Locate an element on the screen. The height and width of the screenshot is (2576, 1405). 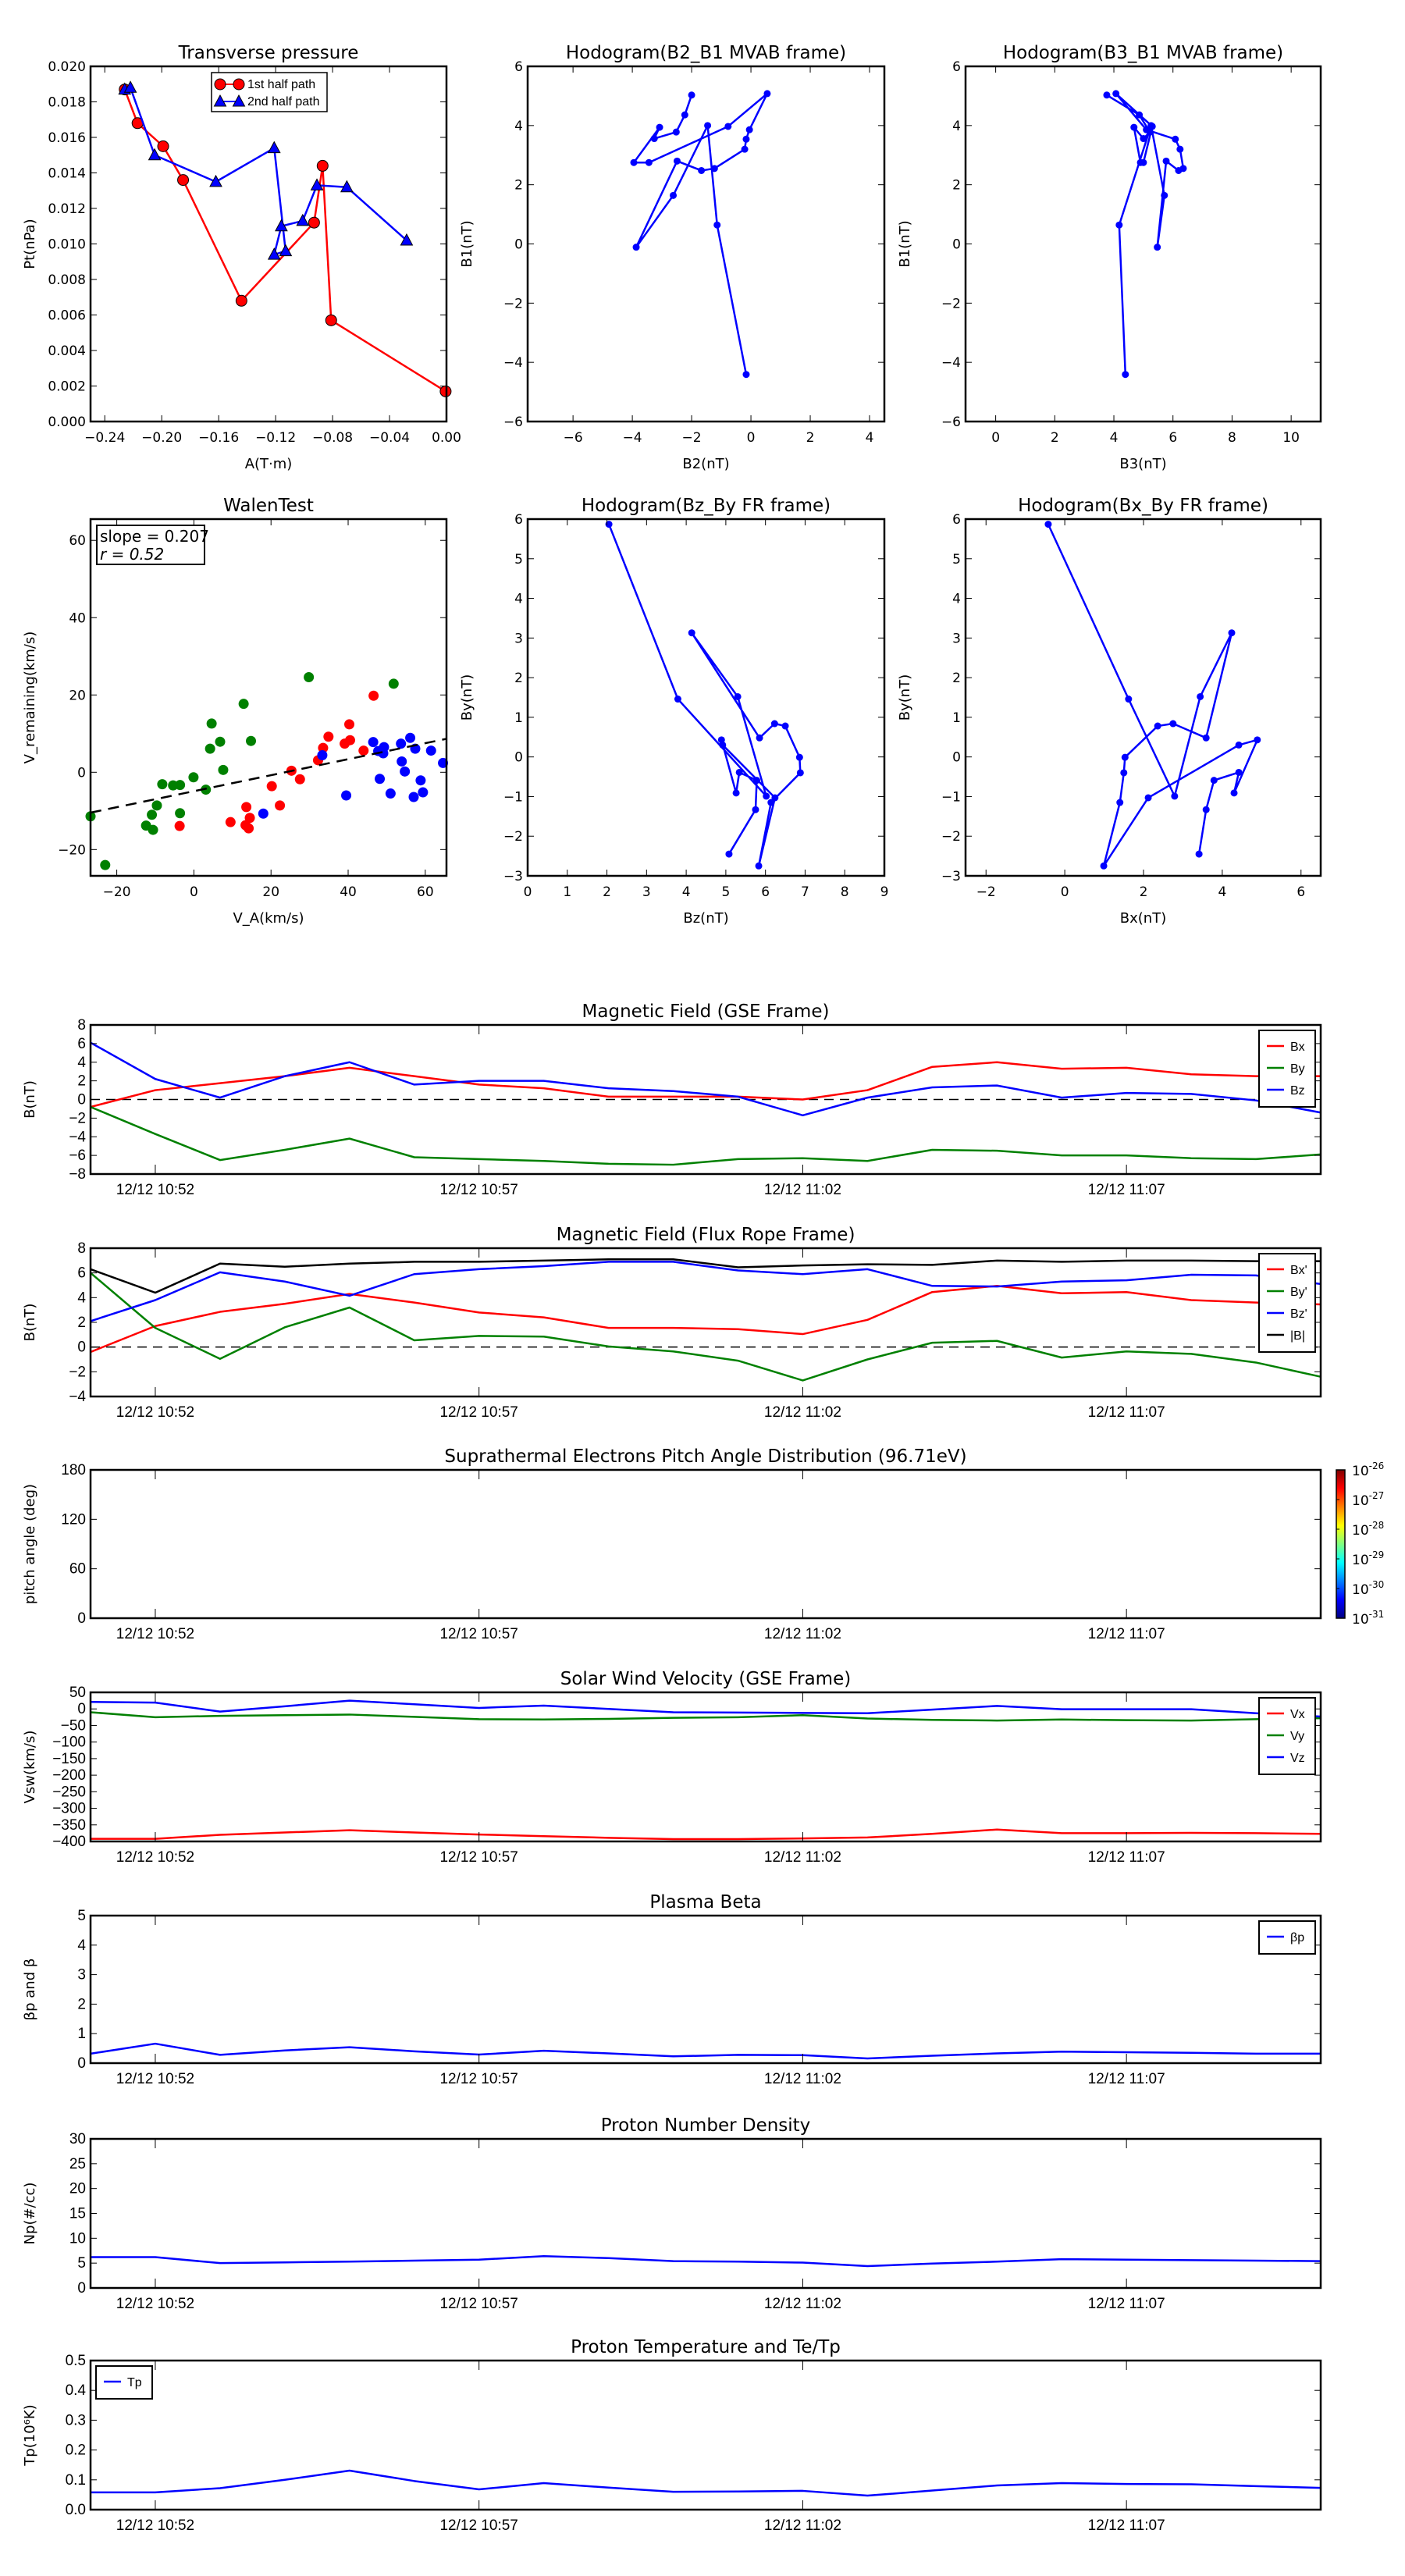
x-tick-label: 0.00 is located at coordinates (446, 438).